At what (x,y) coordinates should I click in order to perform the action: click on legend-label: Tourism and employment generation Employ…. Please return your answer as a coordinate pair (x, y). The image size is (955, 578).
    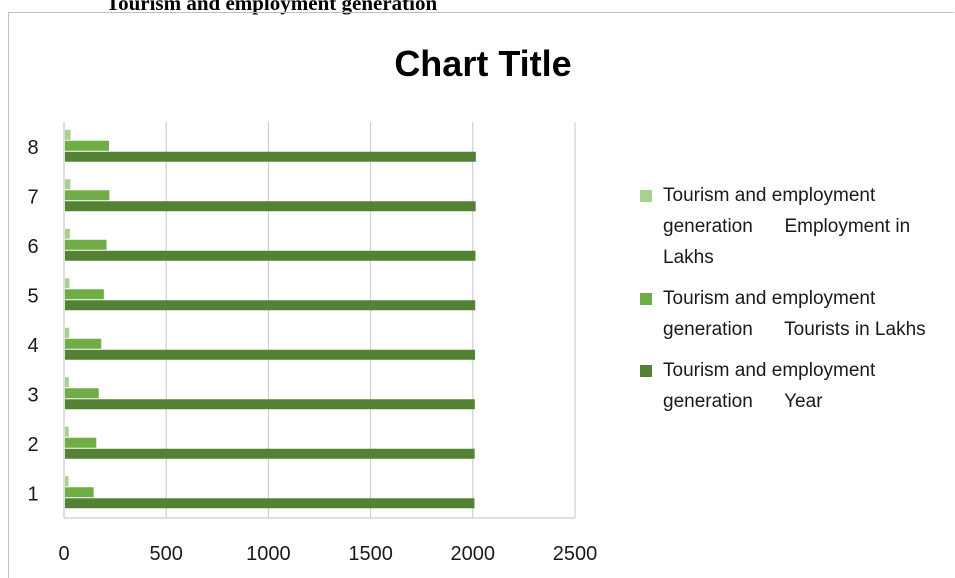
    Looking at the image, I should click on (789, 226).